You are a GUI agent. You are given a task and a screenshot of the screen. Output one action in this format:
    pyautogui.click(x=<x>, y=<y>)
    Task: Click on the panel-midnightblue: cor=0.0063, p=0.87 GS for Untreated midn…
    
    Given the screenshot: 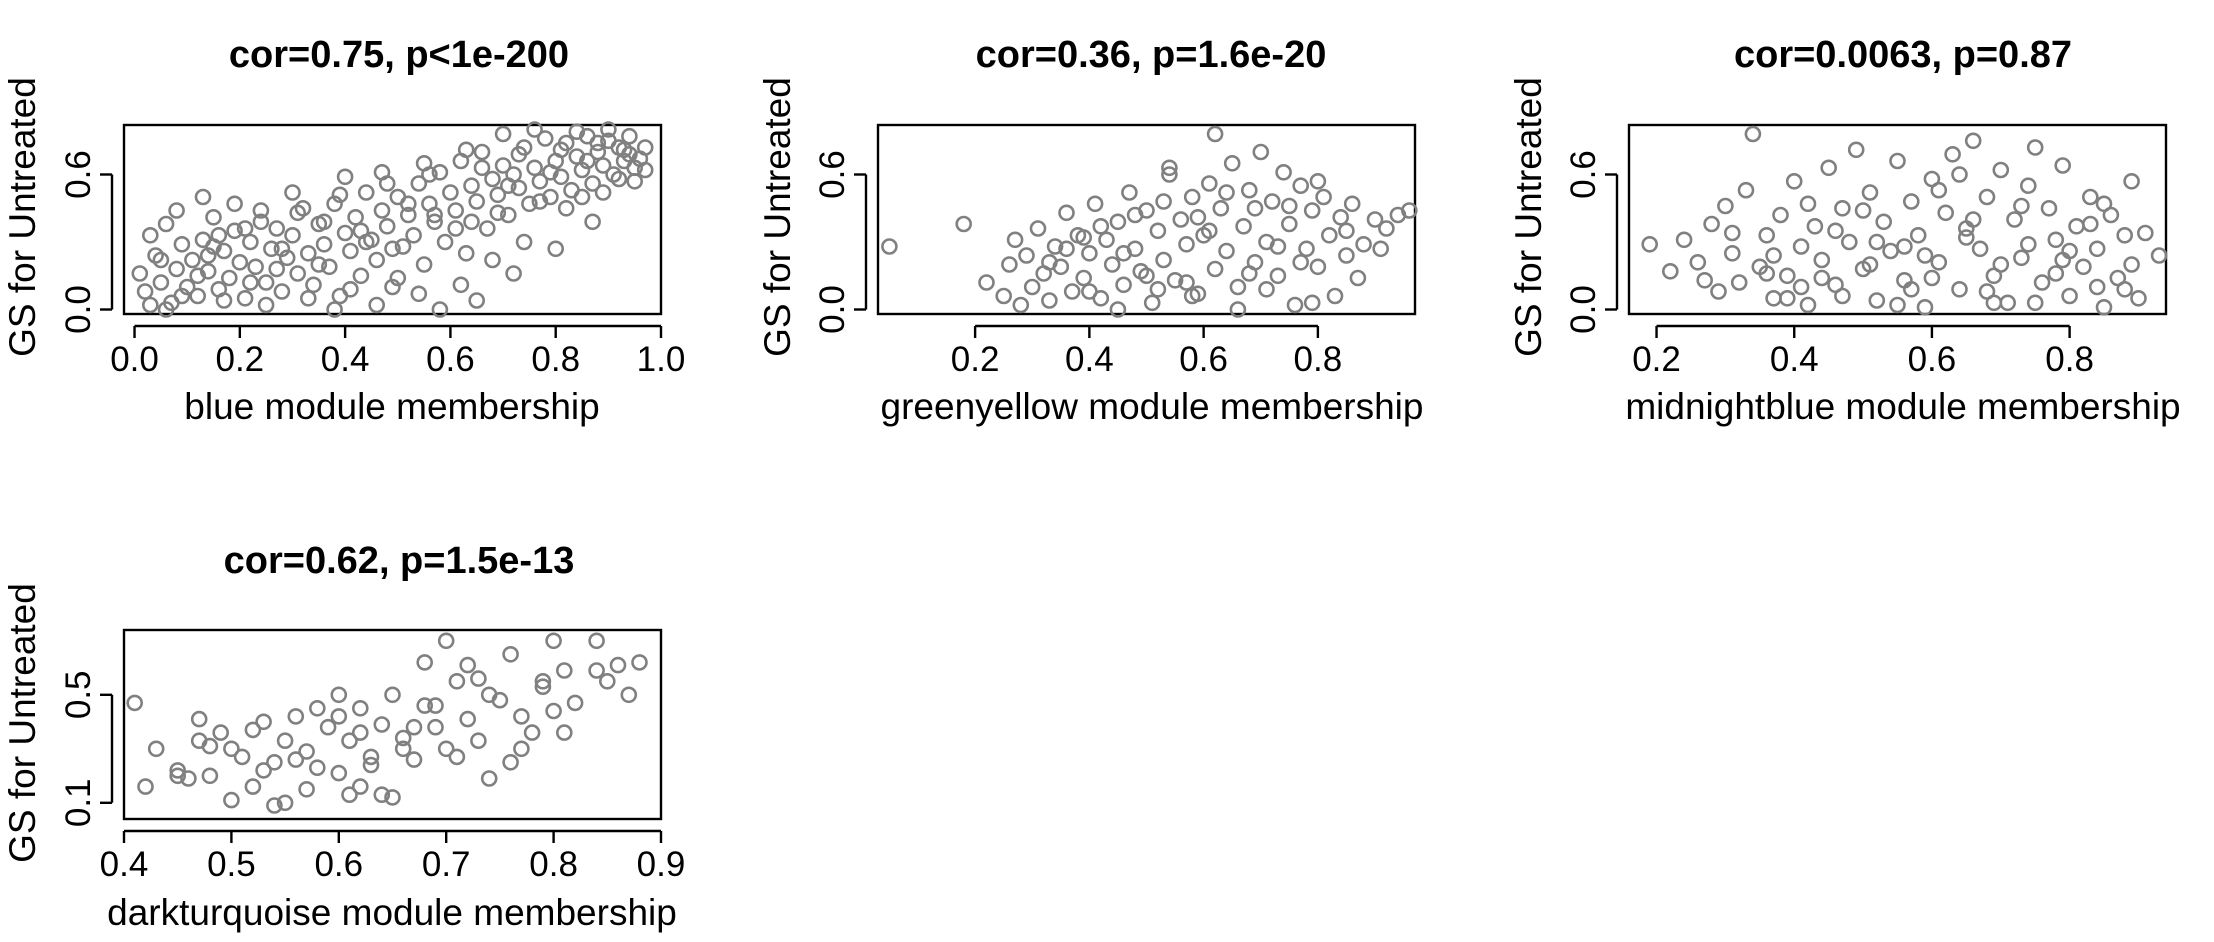 What is the action you would take?
    pyautogui.click(x=1844, y=230)
    